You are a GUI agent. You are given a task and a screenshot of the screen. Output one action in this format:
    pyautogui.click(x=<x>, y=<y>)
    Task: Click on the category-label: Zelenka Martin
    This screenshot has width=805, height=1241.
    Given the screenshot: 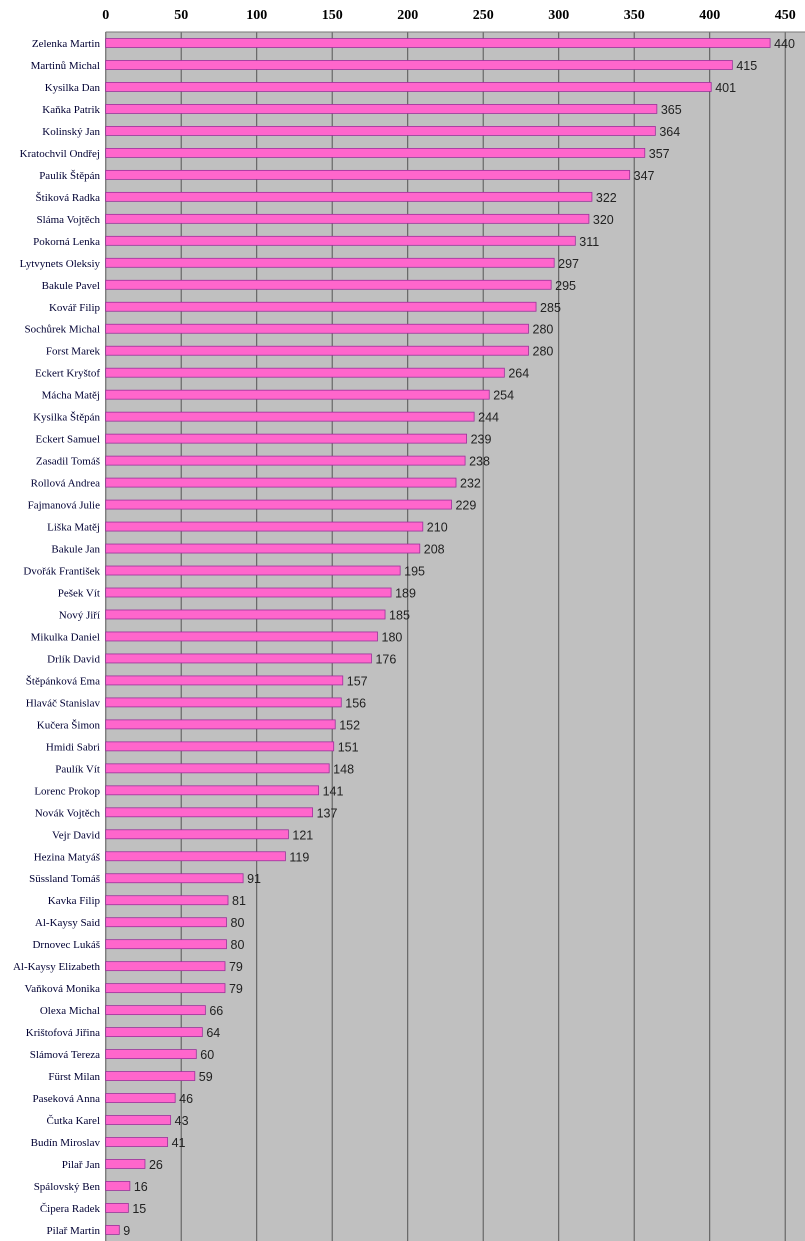 What is the action you would take?
    pyautogui.click(x=66, y=44)
    